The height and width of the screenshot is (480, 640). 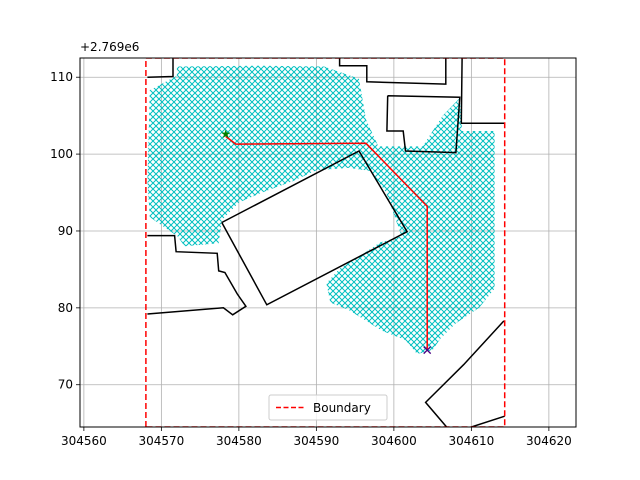 I want to click on x-tick-label: 304600, so click(x=394, y=441).